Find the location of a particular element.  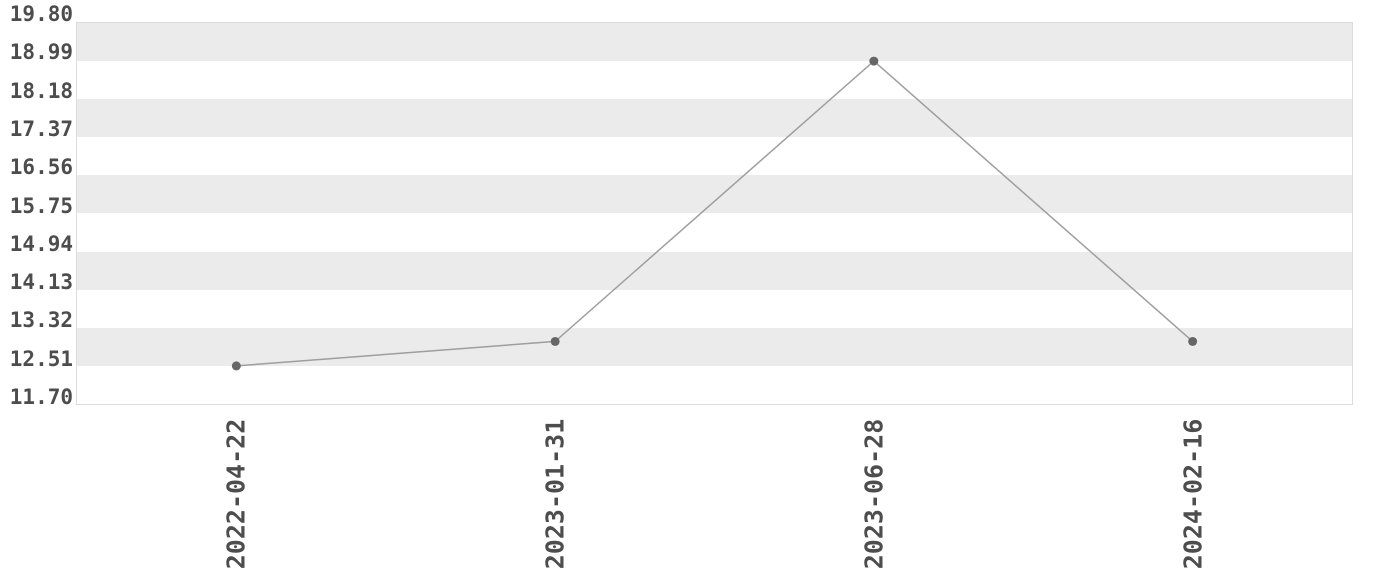

y-tick-label: 13.32 is located at coordinates (41, 320).